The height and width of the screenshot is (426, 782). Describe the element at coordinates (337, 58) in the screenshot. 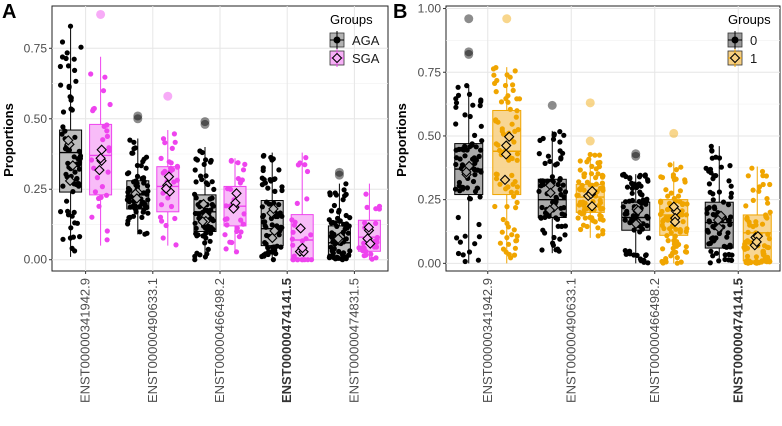

I see `legend-key-diamond` at that location.